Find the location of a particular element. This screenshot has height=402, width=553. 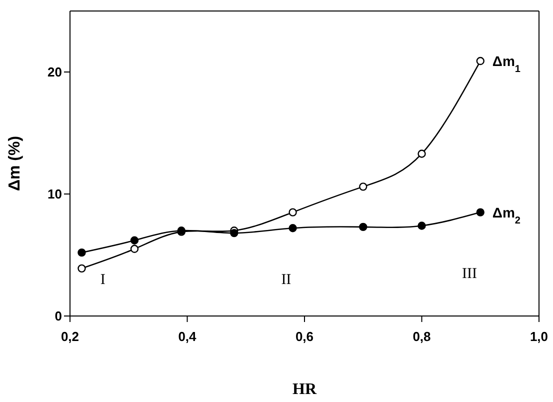

x-tick-label: 0,8 is located at coordinates (421, 336).